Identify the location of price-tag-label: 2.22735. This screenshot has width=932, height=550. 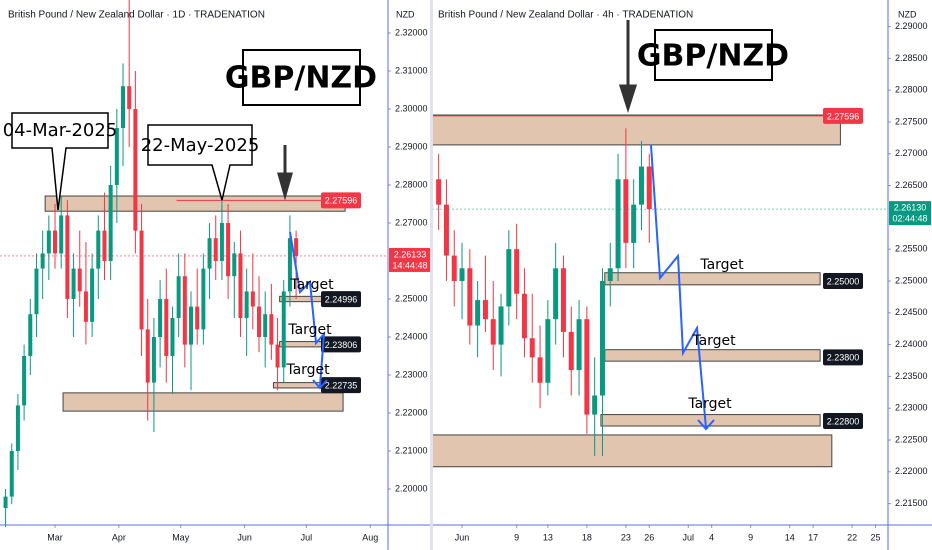
(341, 385).